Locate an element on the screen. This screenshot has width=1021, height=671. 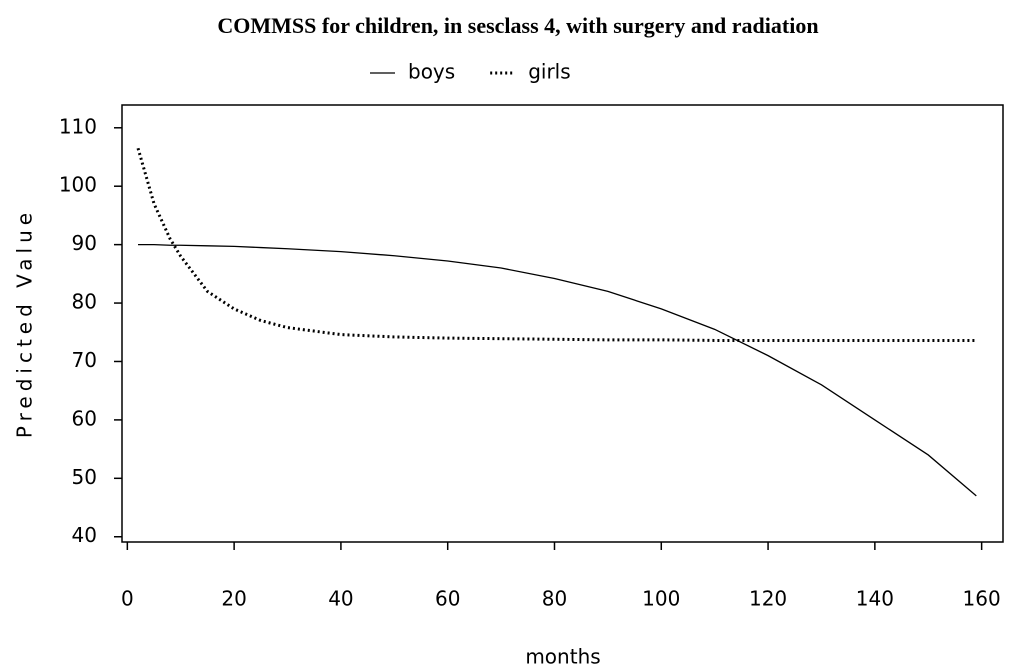
x-tick-label: 100 is located at coordinates (661, 599).